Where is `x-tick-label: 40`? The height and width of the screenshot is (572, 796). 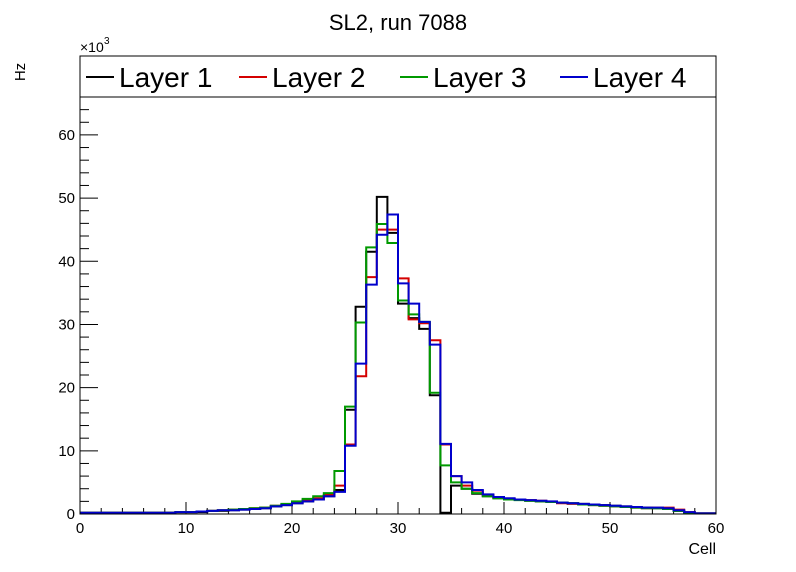 x-tick-label: 40 is located at coordinates (504, 528).